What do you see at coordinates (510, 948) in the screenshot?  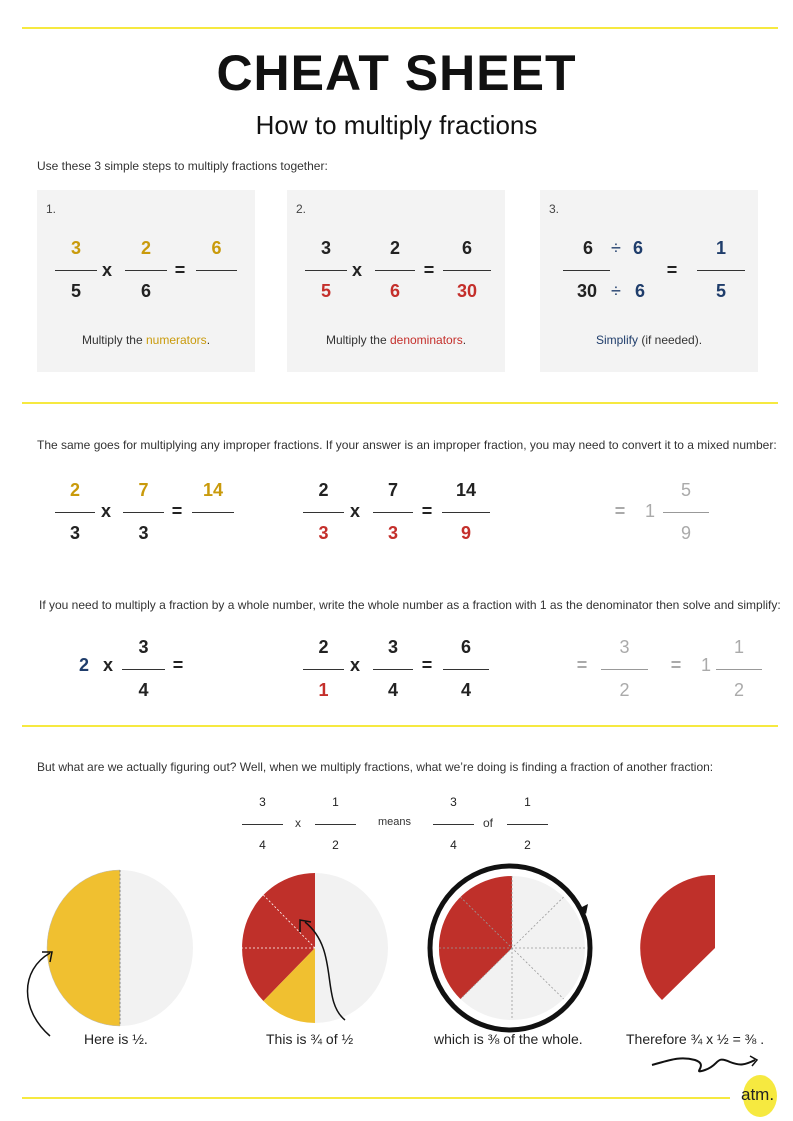 I see `pie-eighths` at bounding box center [510, 948].